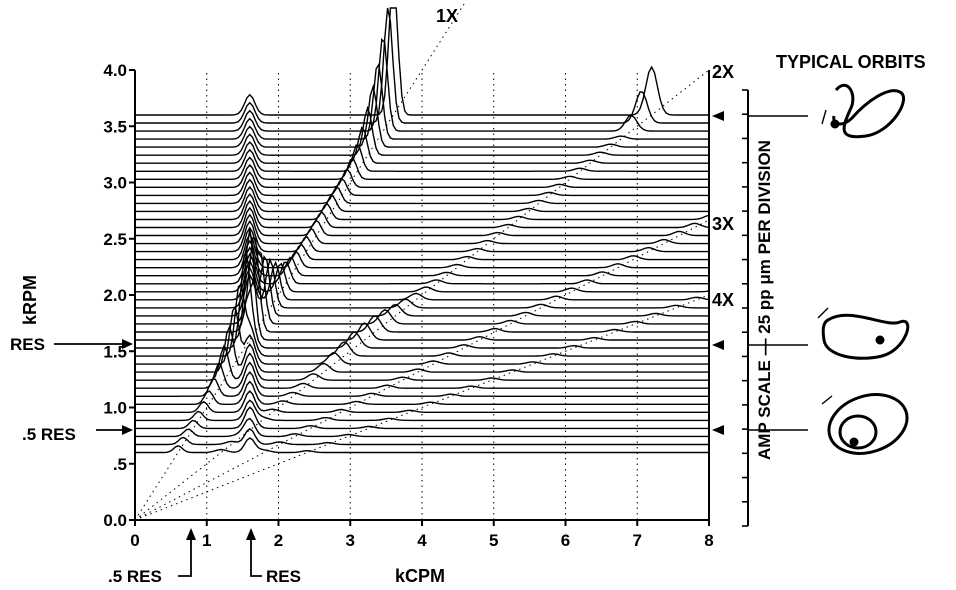 The width and height of the screenshot is (956, 590). Describe the element at coordinates (206, 540) in the screenshot. I see `x-tick-label: 1` at that location.